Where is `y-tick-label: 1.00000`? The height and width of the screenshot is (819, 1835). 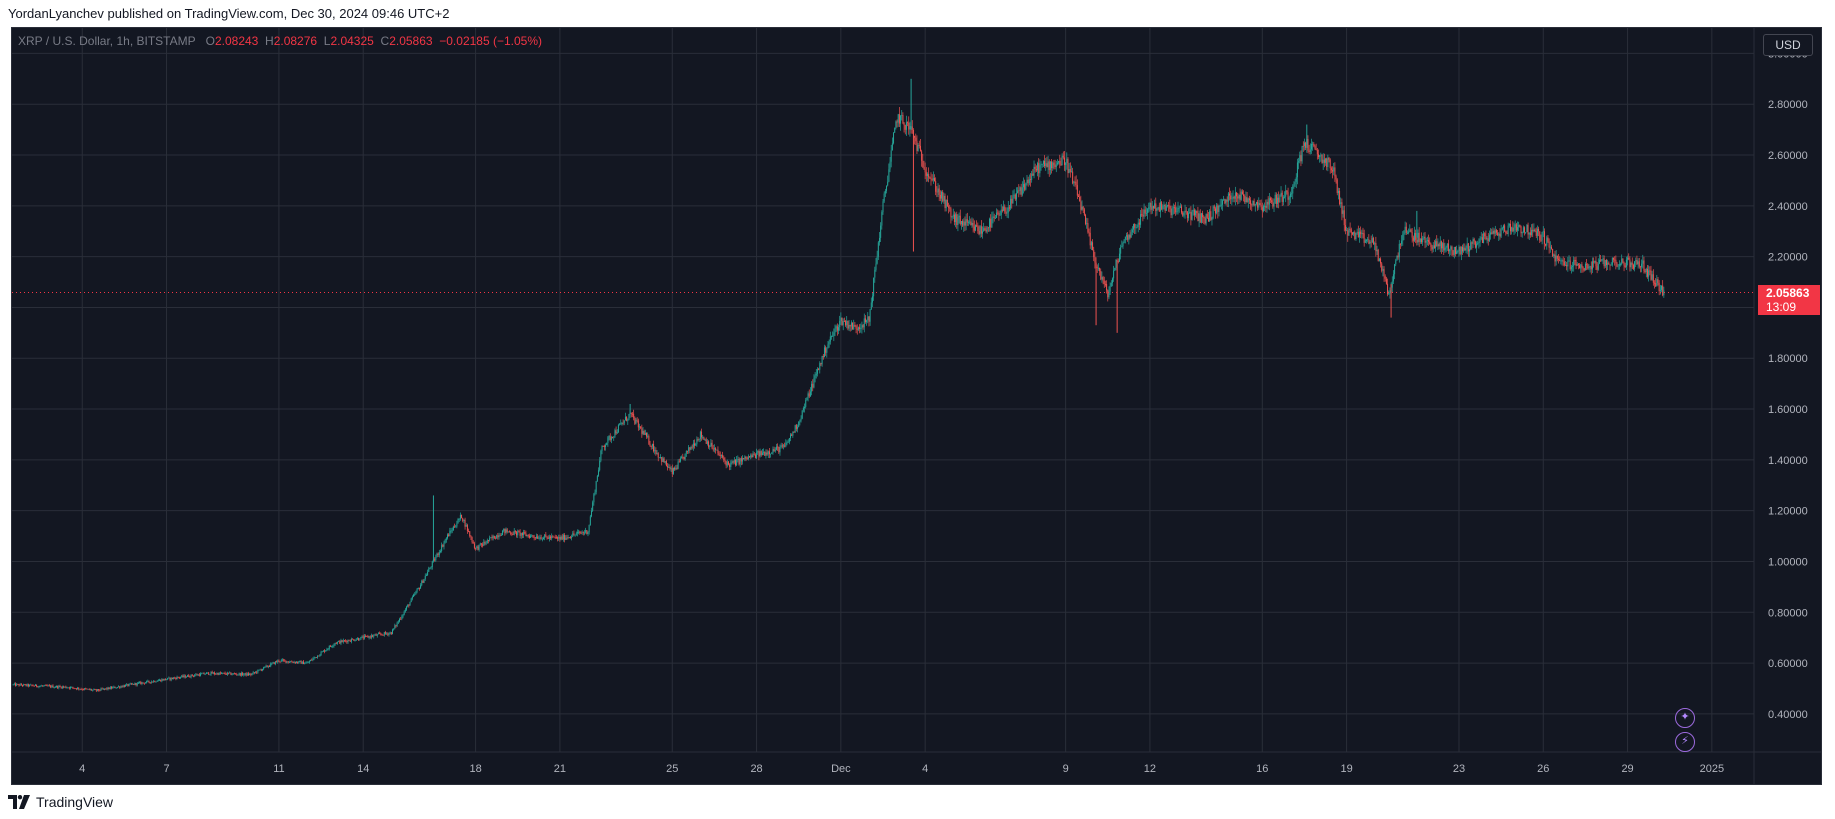 y-tick-label: 1.00000 is located at coordinates (1788, 562).